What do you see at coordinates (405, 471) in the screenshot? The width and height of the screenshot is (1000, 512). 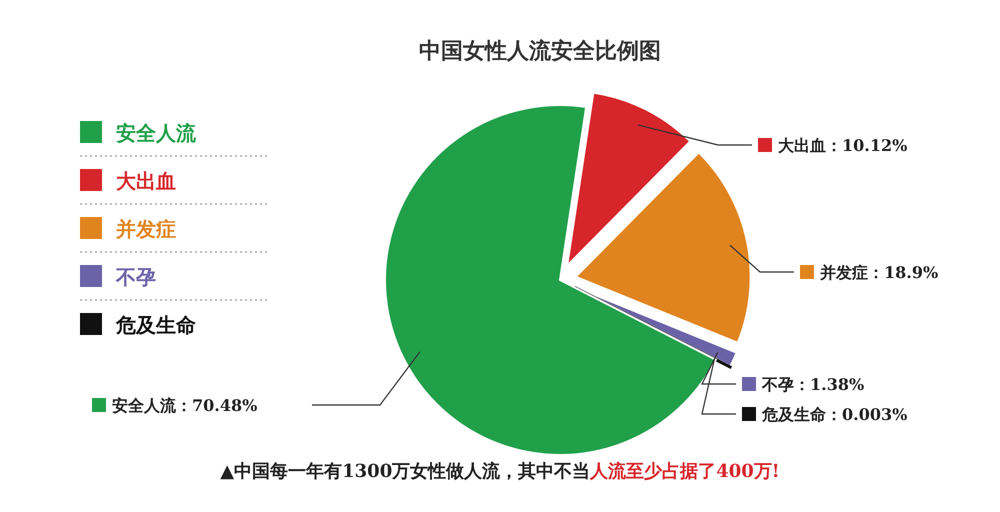 I see `text: ▲中国每一年有1300万女性做人流，其中不当` at bounding box center [405, 471].